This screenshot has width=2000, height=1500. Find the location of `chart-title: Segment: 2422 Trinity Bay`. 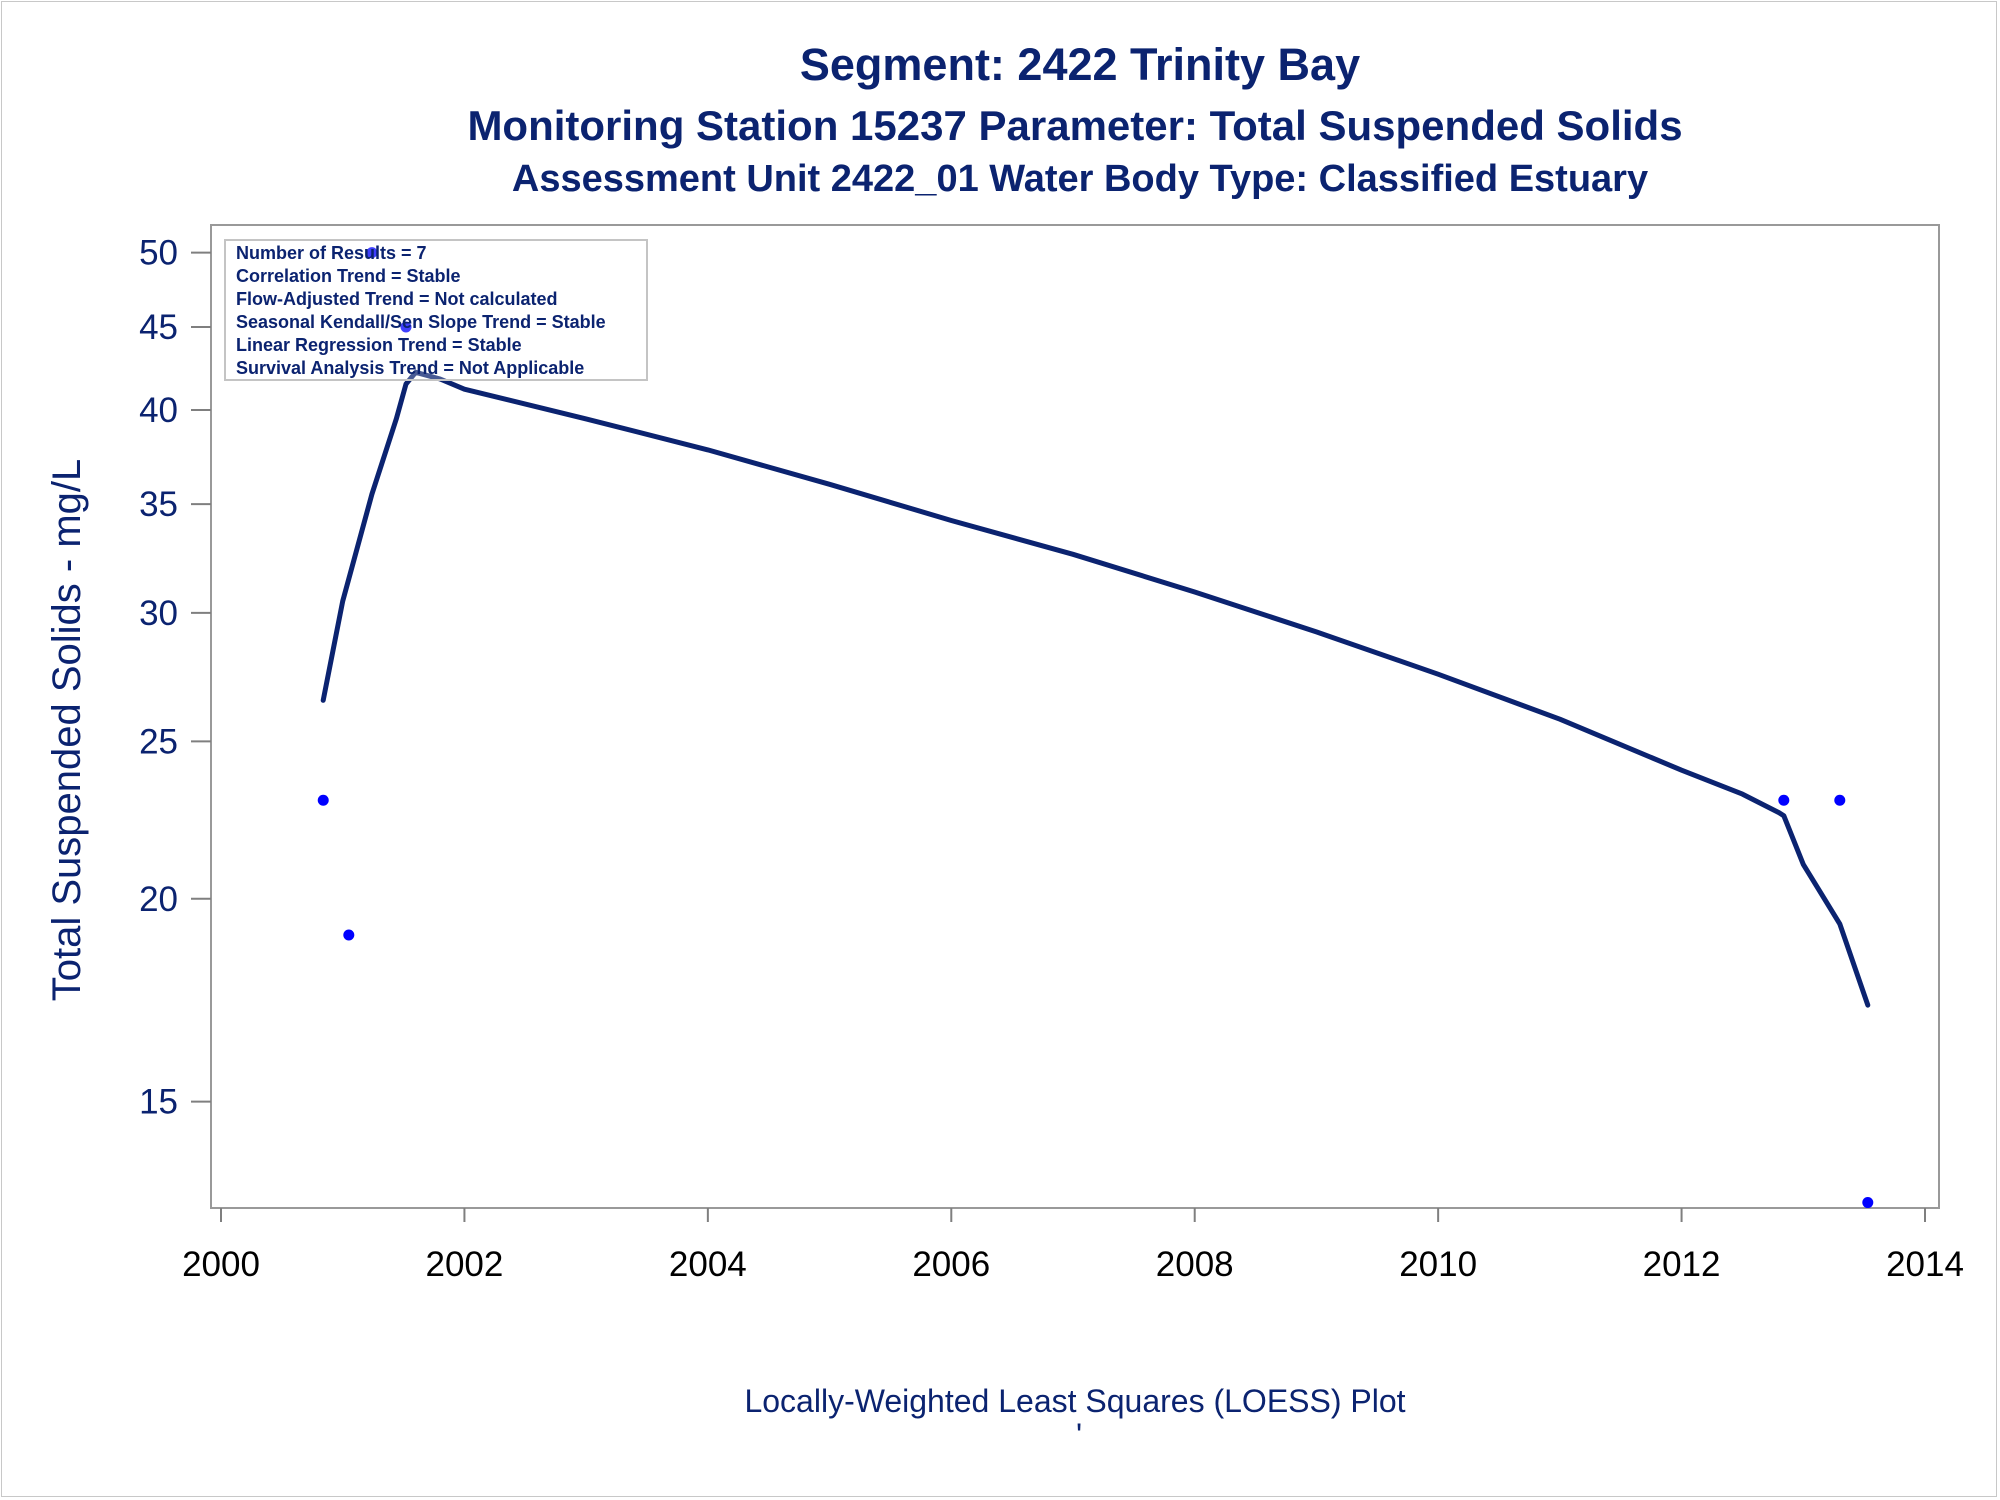

chart-title: Segment: 2422 Trinity Bay is located at coordinates (1080, 64).